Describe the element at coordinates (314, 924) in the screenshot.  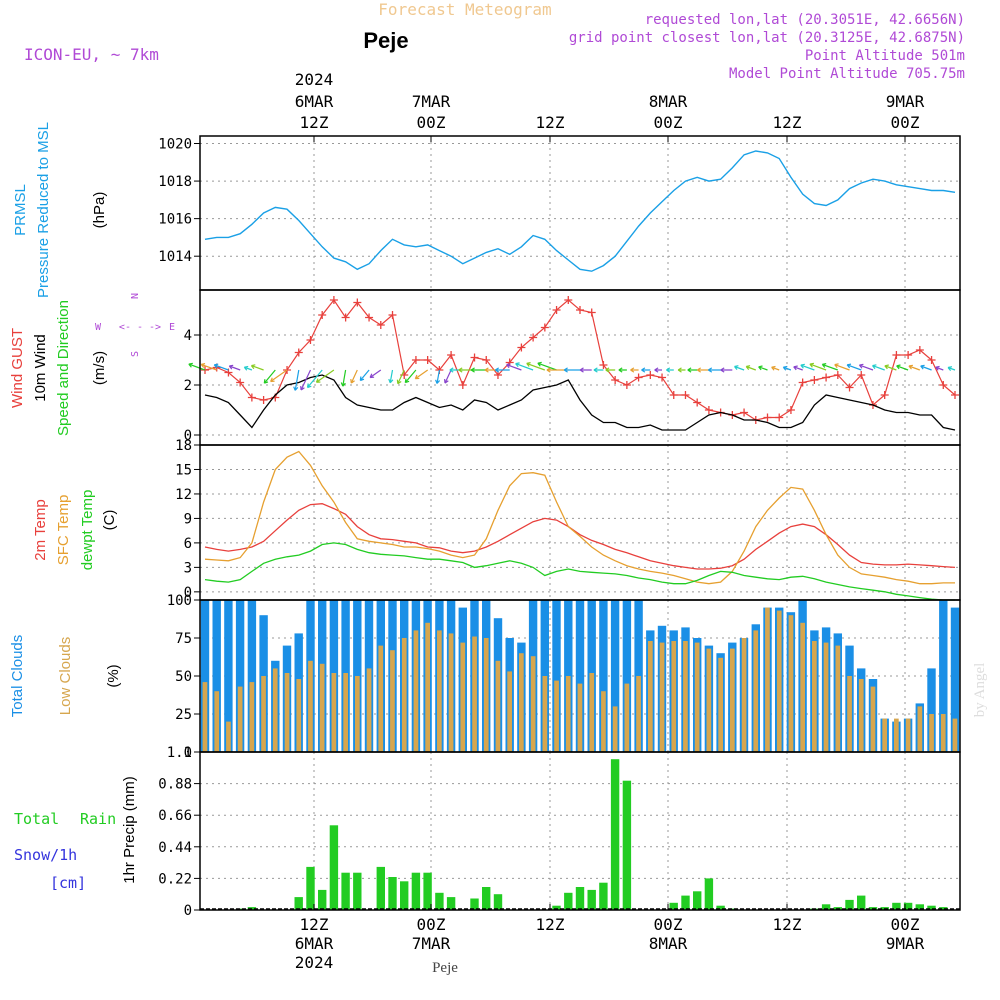
I see `bottom-time-label: 12Z` at that location.